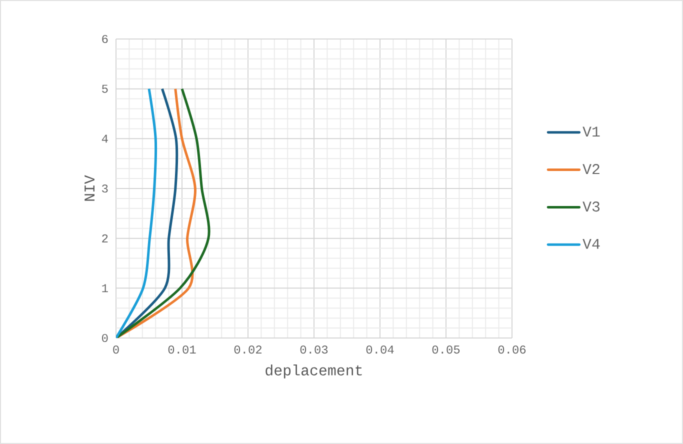  What do you see at coordinates (248, 350) in the screenshot?
I see `x-tick-label: 0.02` at bounding box center [248, 350].